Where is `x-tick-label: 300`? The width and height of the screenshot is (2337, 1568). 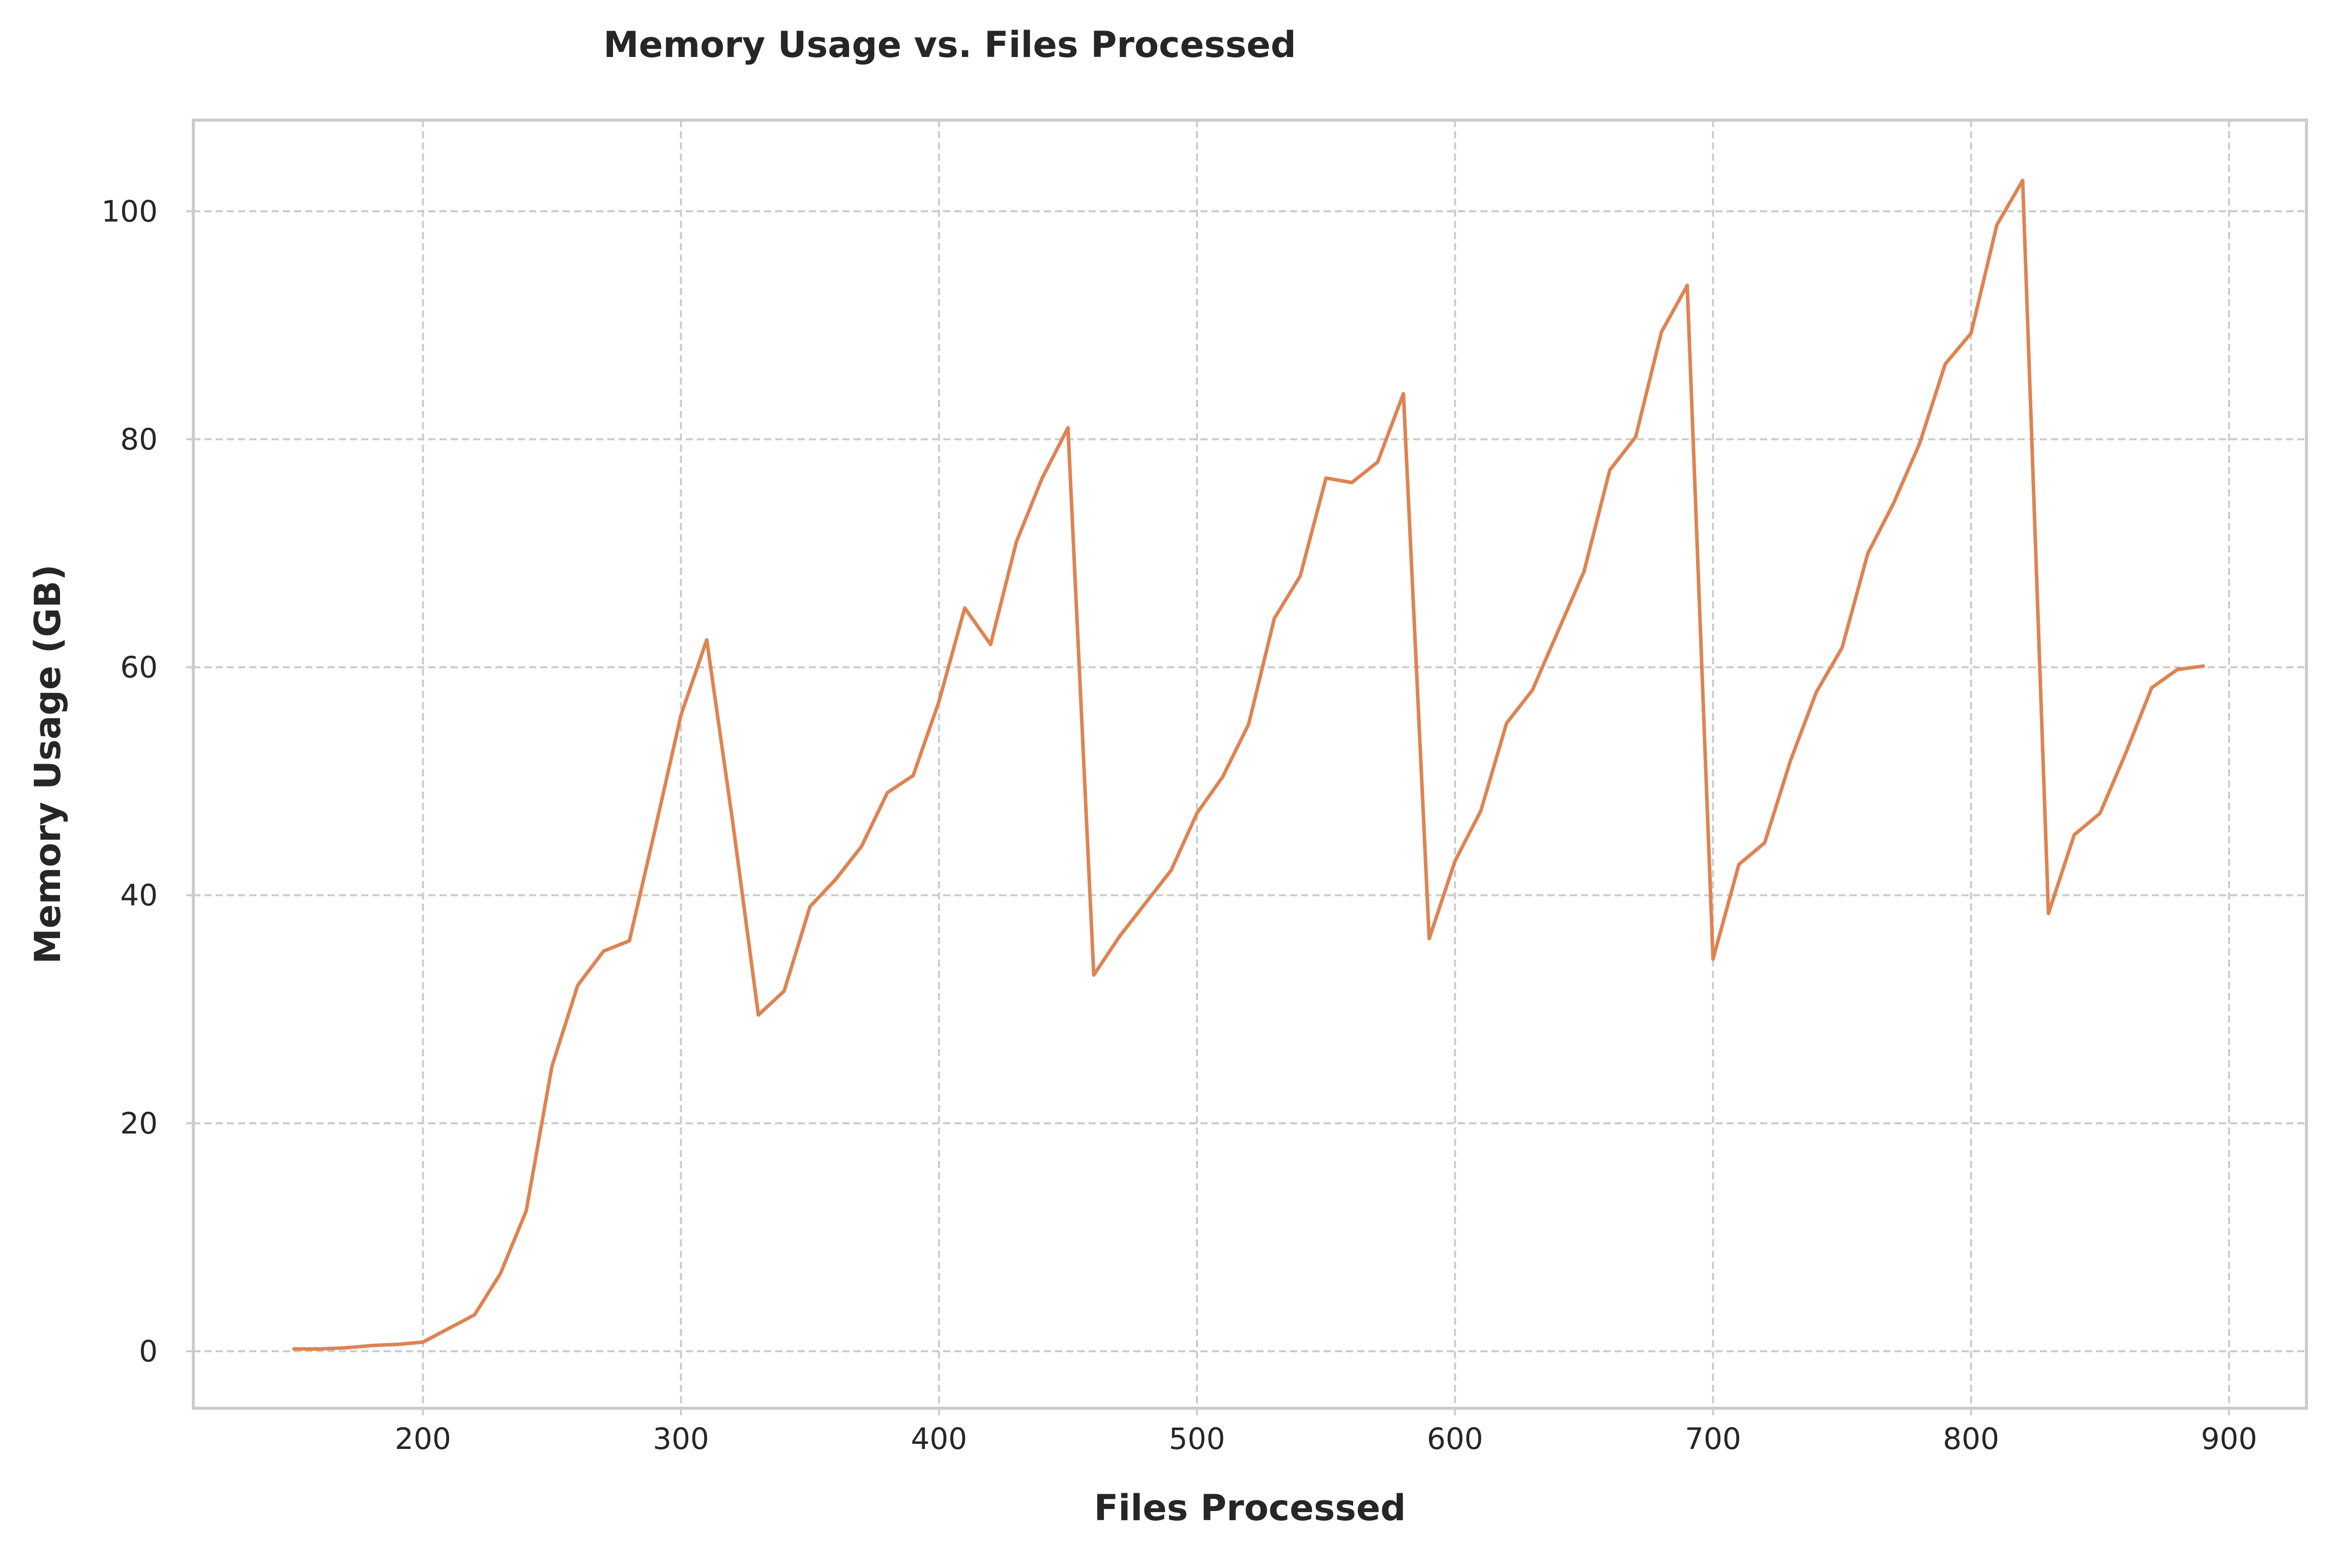 x-tick-label: 300 is located at coordinates (681, 1438).